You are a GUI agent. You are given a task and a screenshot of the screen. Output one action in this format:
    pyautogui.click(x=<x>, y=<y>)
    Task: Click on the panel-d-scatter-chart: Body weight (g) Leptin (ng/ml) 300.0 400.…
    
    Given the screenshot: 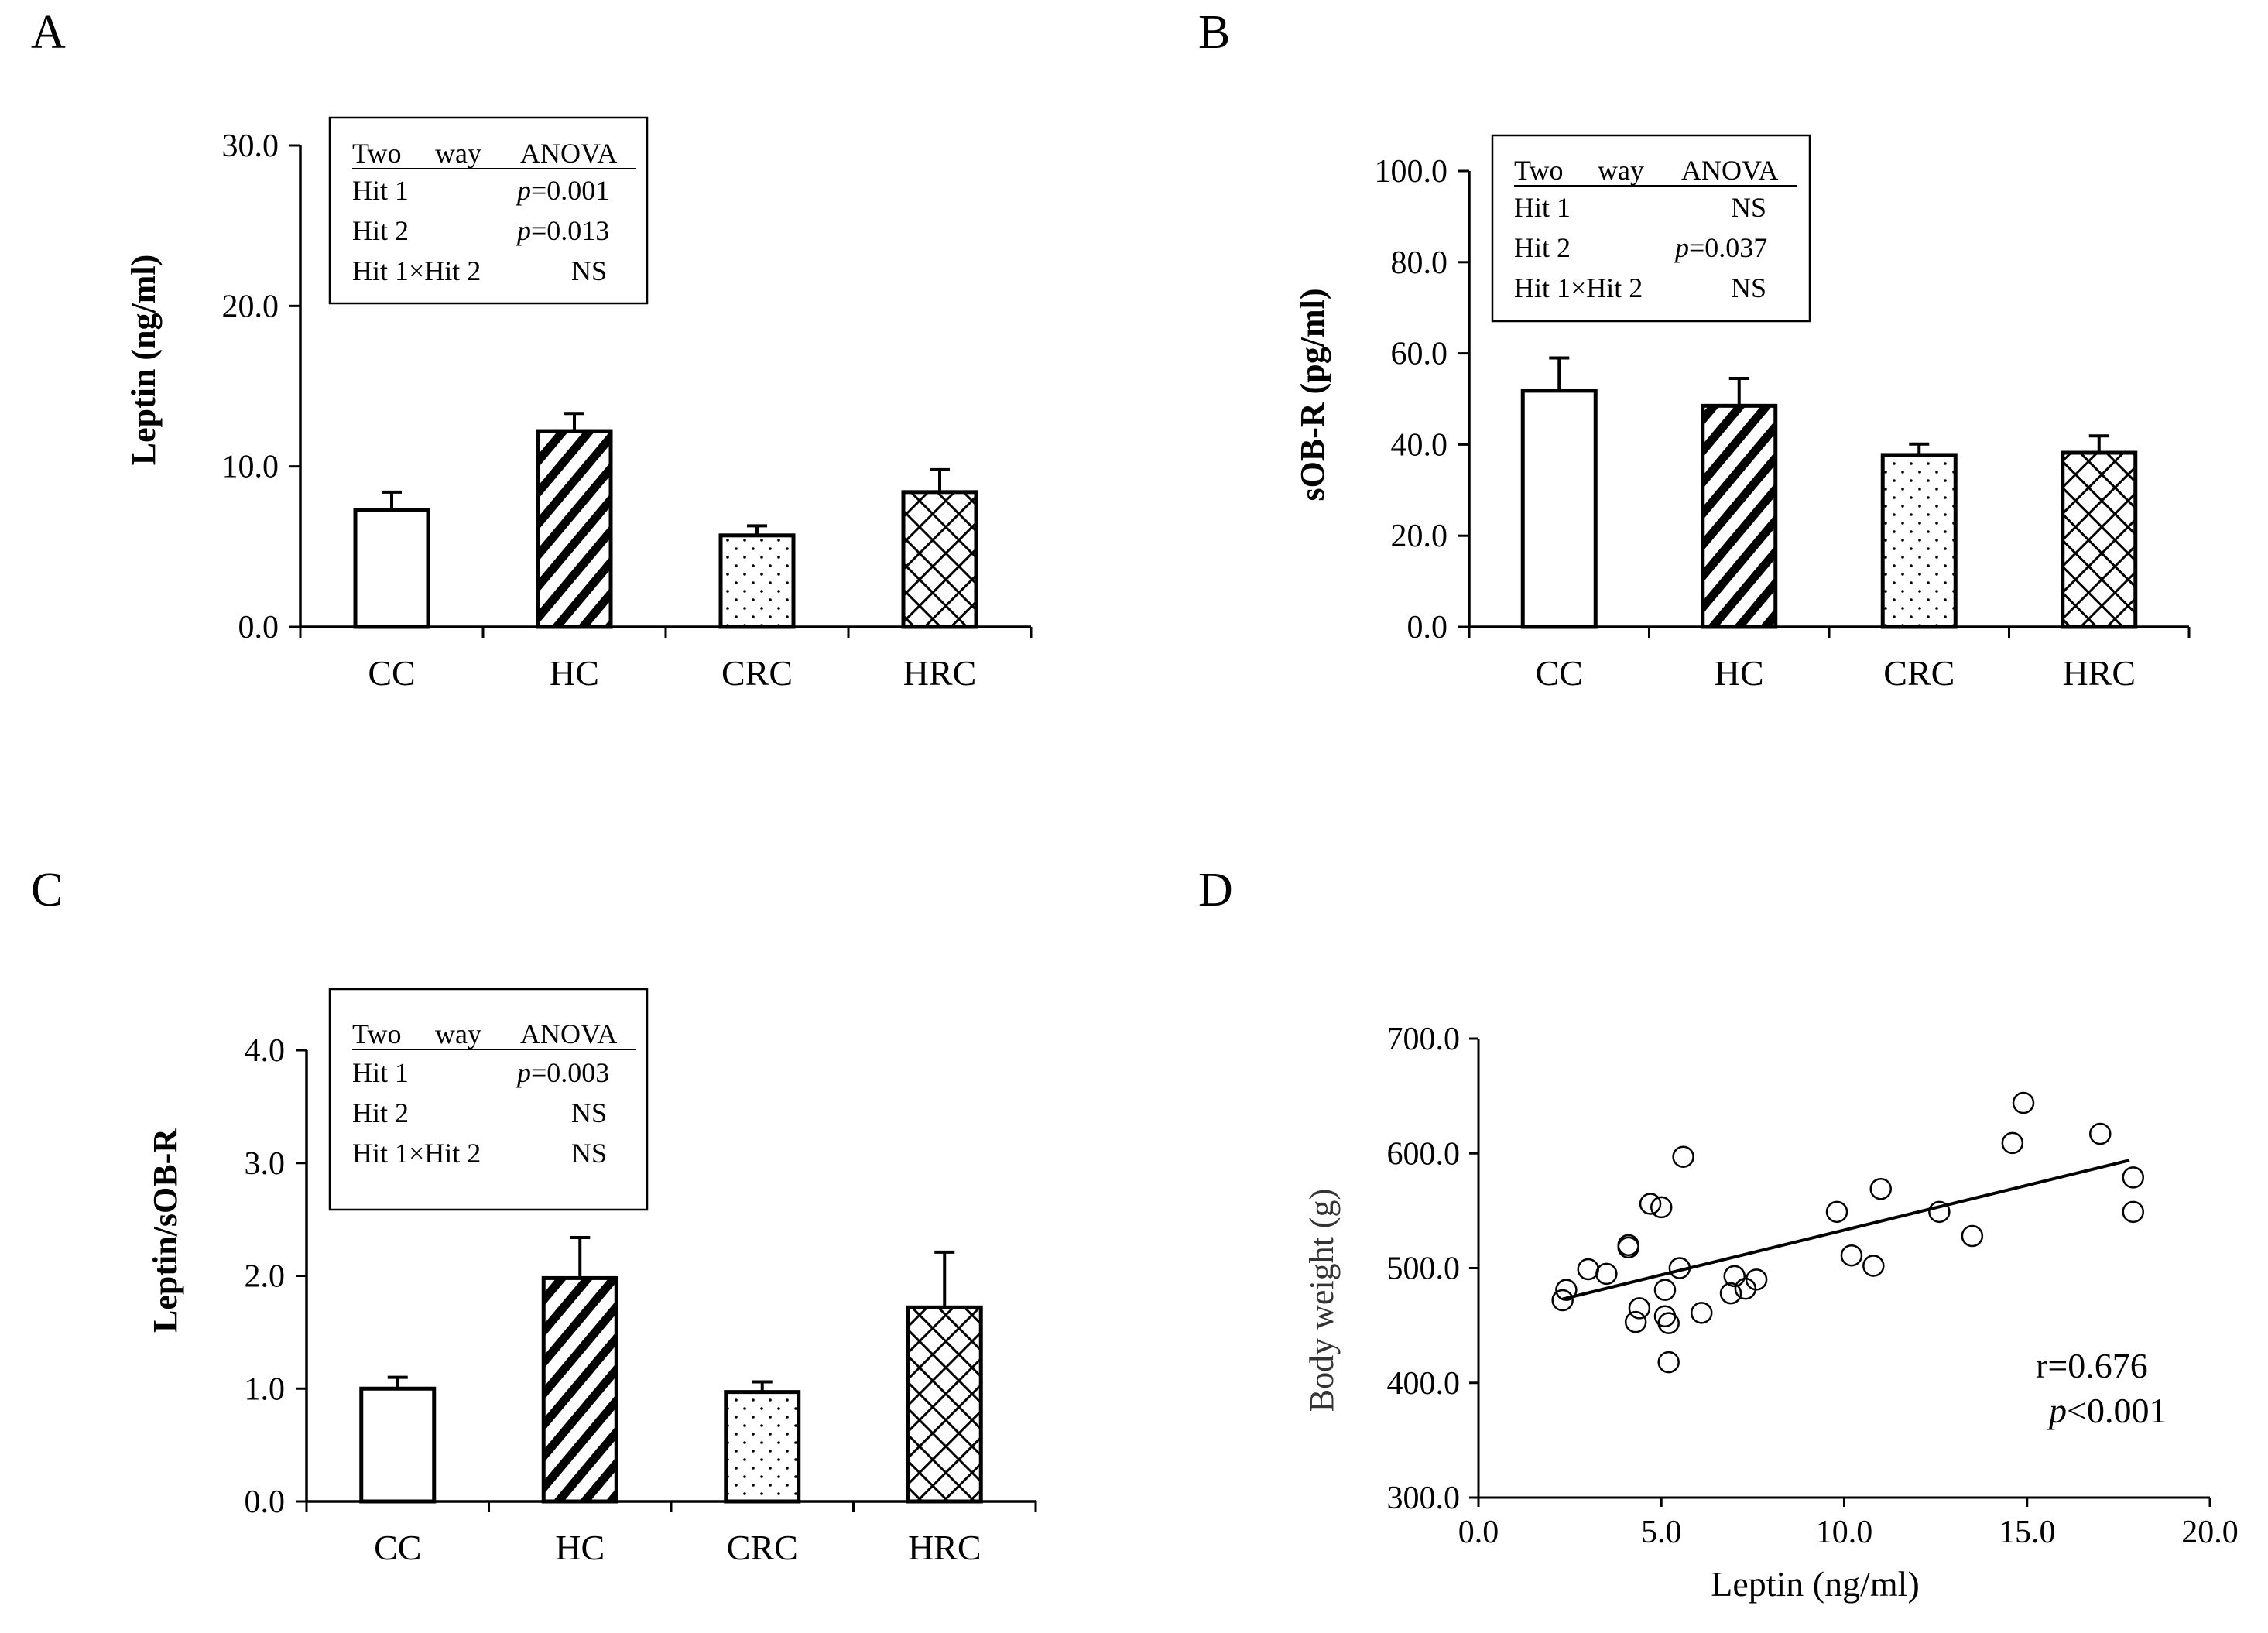 What is the action you would take?
    pyautogui.click(x=1771, y=1313)
    